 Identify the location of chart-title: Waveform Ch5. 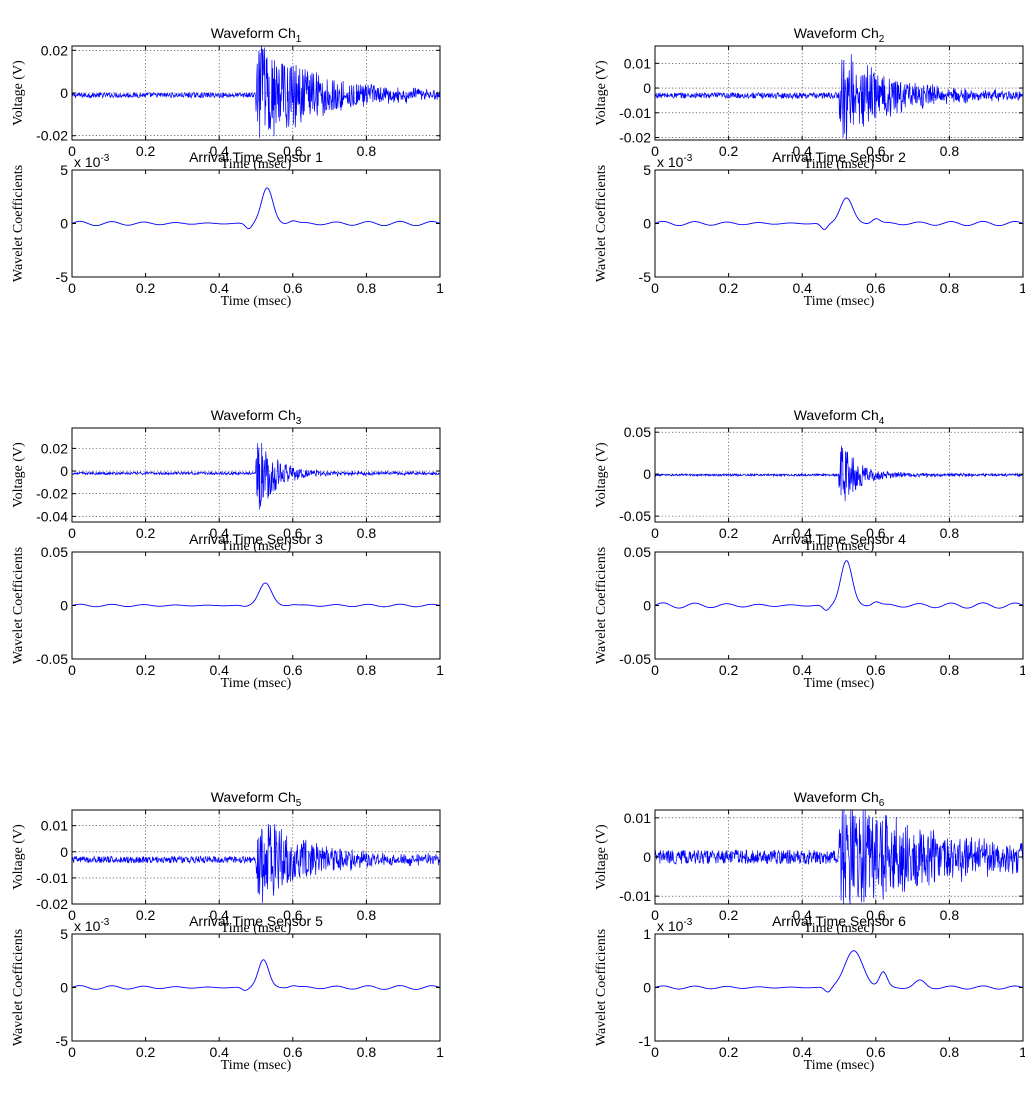
(256, 799).